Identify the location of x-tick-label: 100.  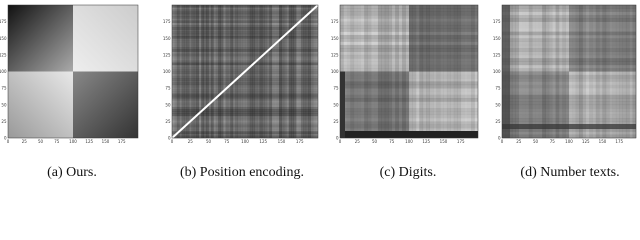
(569, 141).